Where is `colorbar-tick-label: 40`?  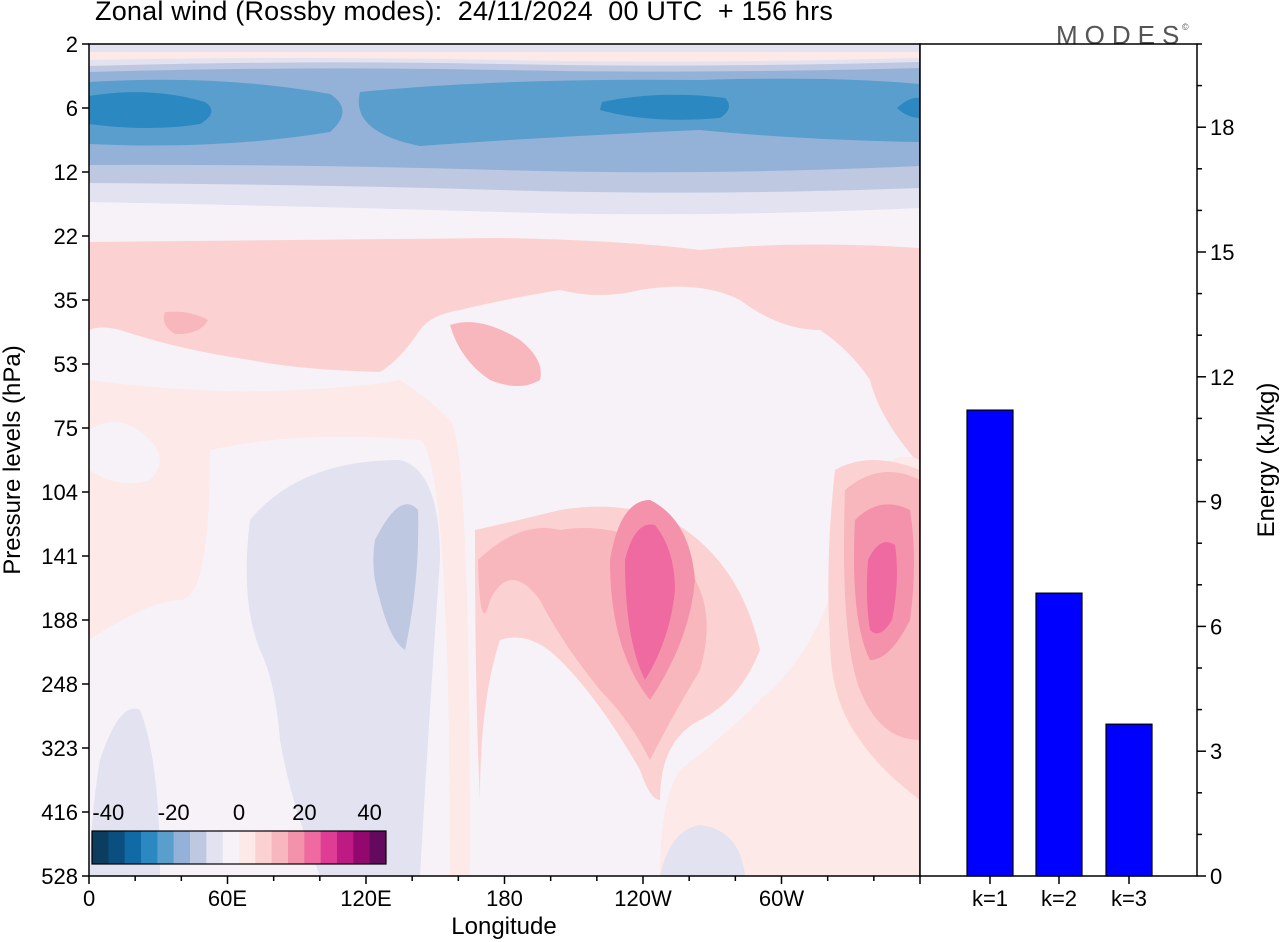
colorbar-tick-label: 40 is located at coordinates (369, 812).